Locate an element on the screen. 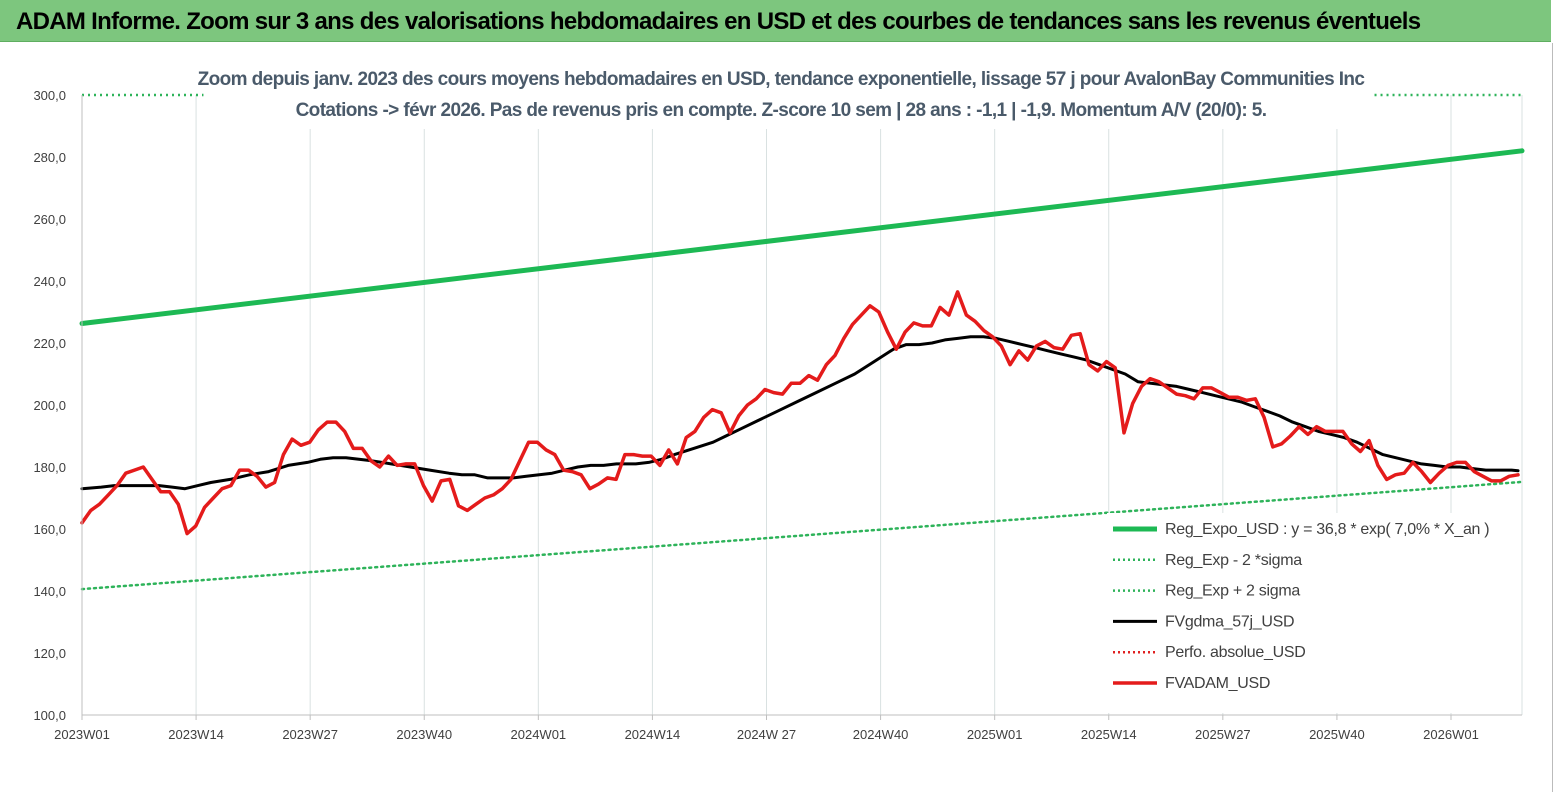  y-tick-label-5: 200,0 is located at coordinates (49, 405).